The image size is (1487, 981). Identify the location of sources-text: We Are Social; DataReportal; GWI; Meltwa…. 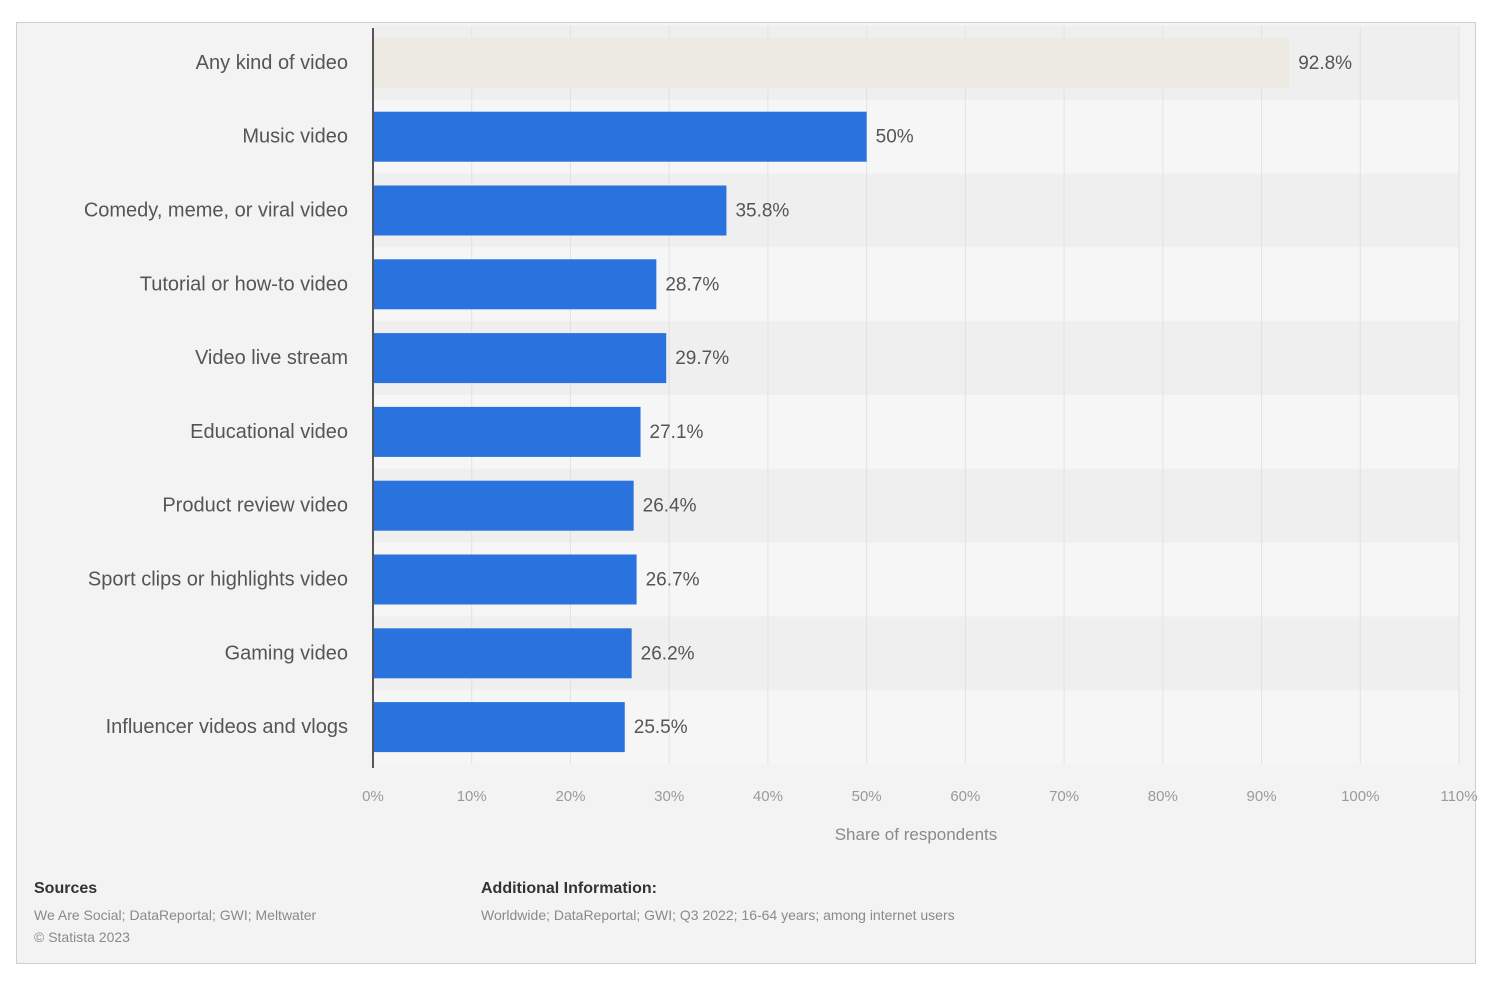
(175, 915).